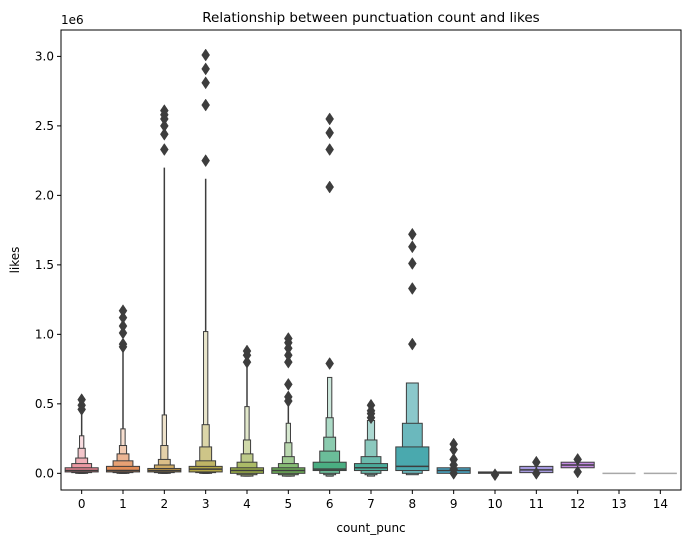  I want to click on x-tick-label: 0, so click(82, 504).